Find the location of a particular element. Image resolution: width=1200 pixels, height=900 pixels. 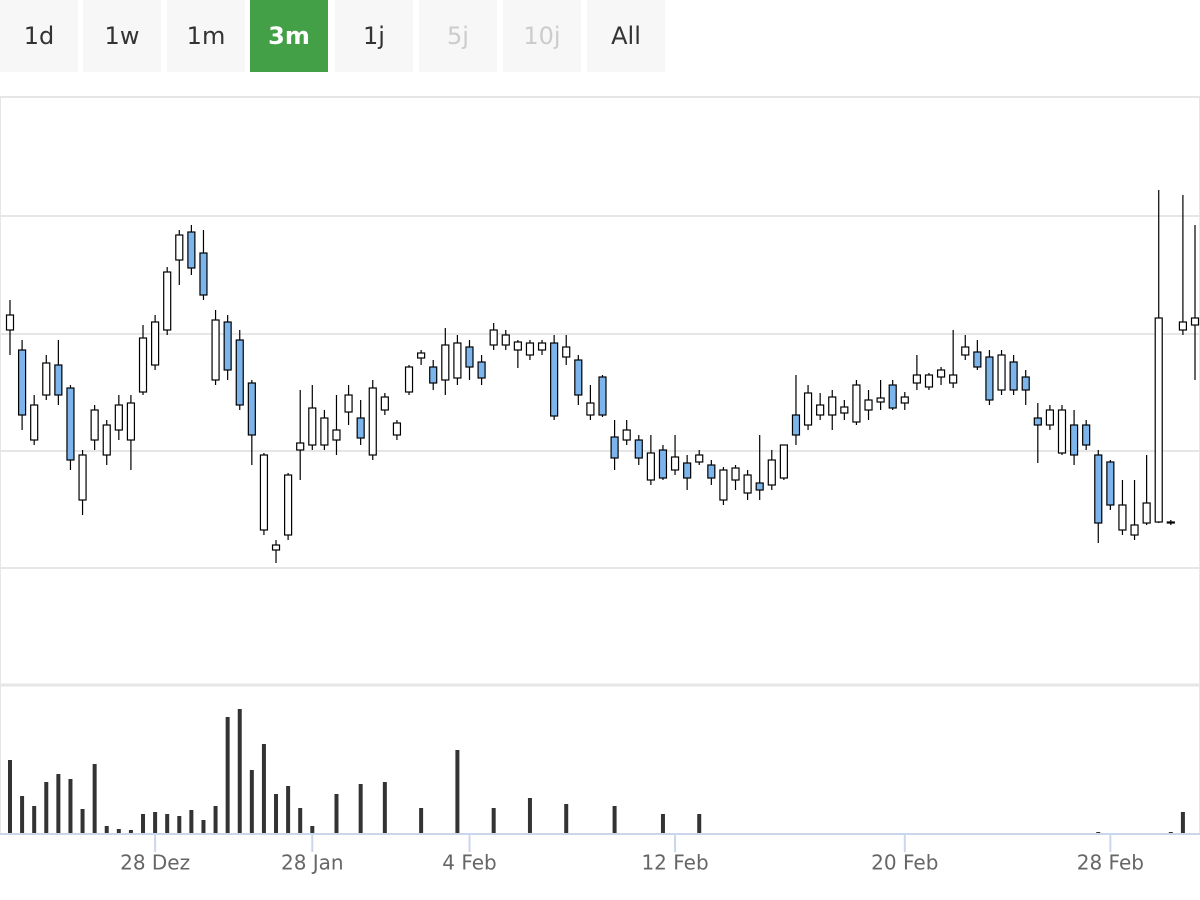

range-button: 1m is located at coordinates (206, 36).